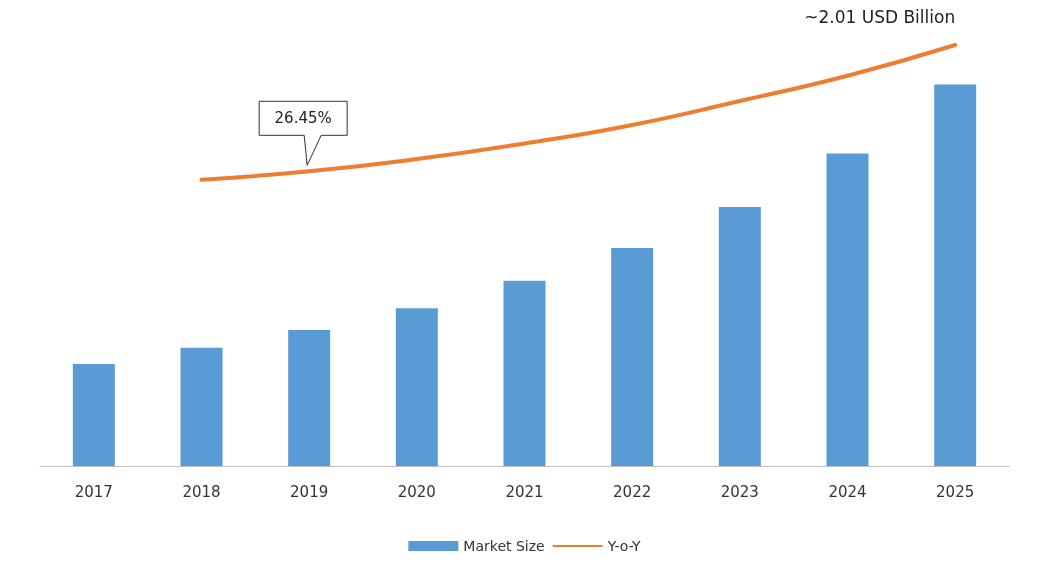 The width and height of the screenshot is (1049, 588). I want to click on x-tick-label: 2025, so click(955, 491).